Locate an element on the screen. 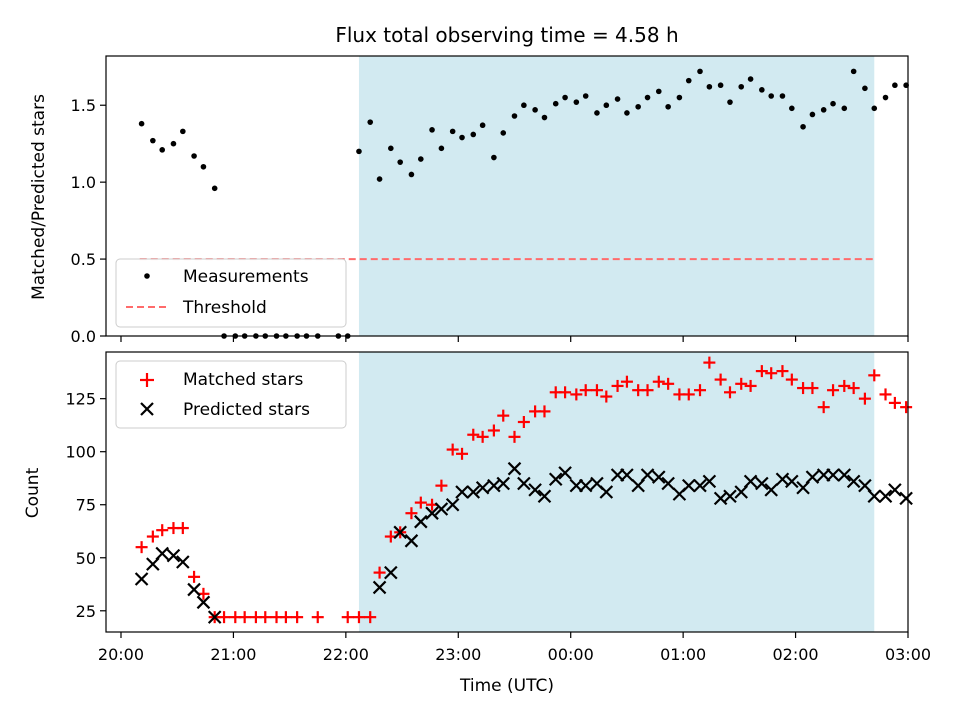 This screenshot has width=960, height=720. top-y-axis-label: Matched/Predicted stars is located at coordinates (39, 197).